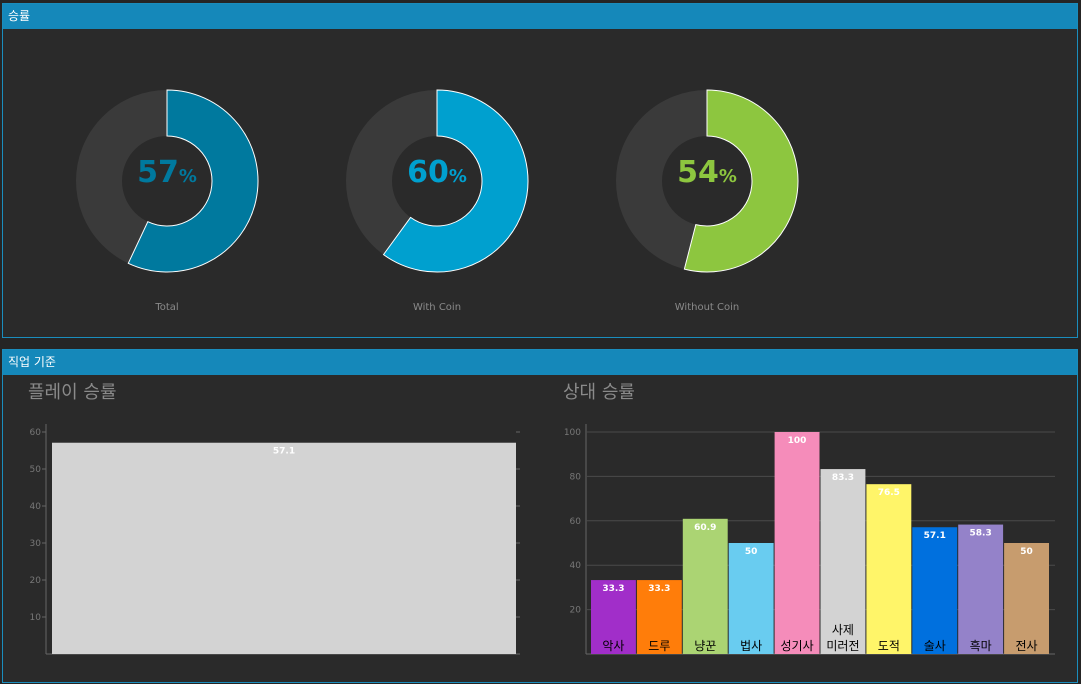  I want to click on donut-with-coin-percent: 60%, so click(437, 172).